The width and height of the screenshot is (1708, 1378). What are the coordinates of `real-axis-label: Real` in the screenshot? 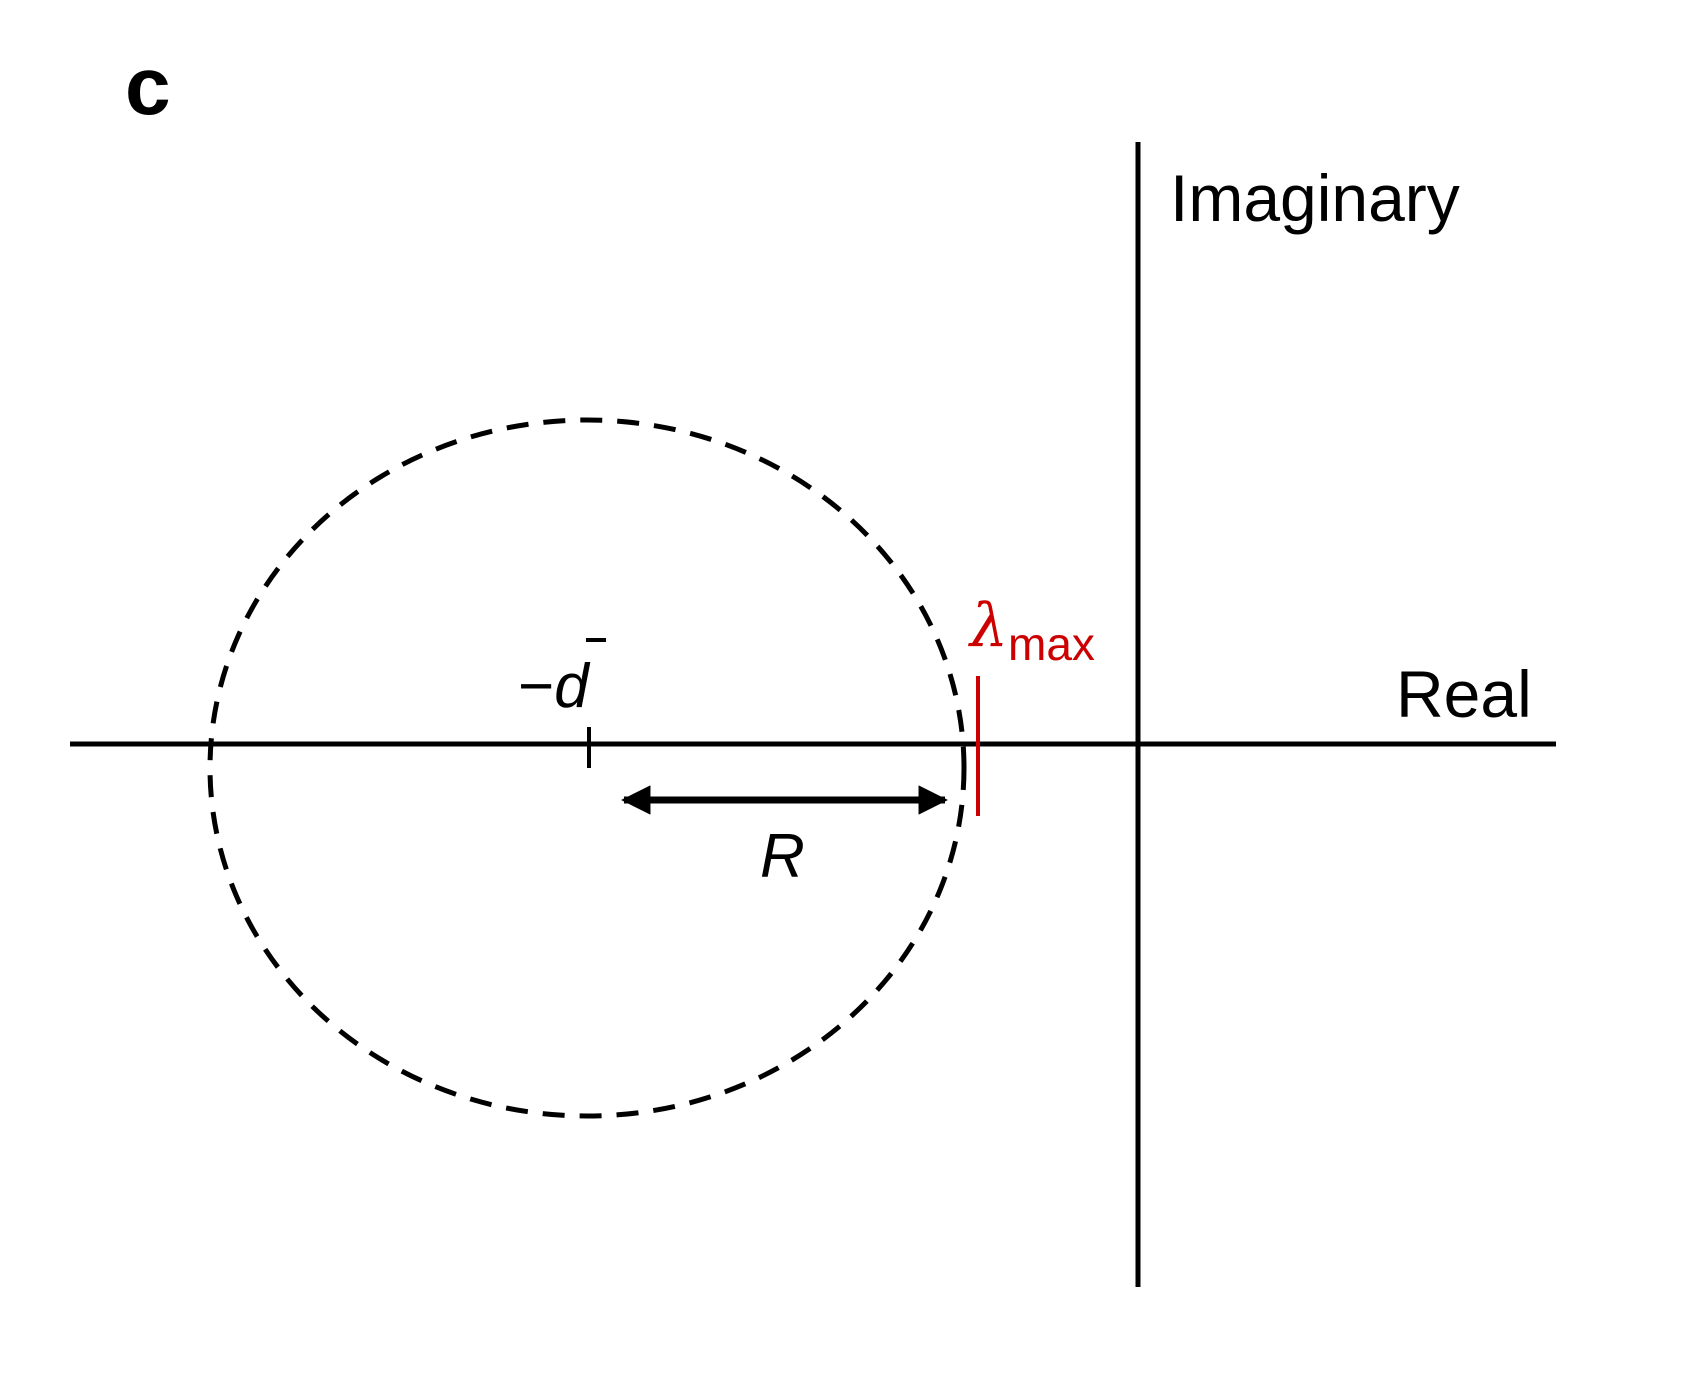 It's located at (1464, 694).